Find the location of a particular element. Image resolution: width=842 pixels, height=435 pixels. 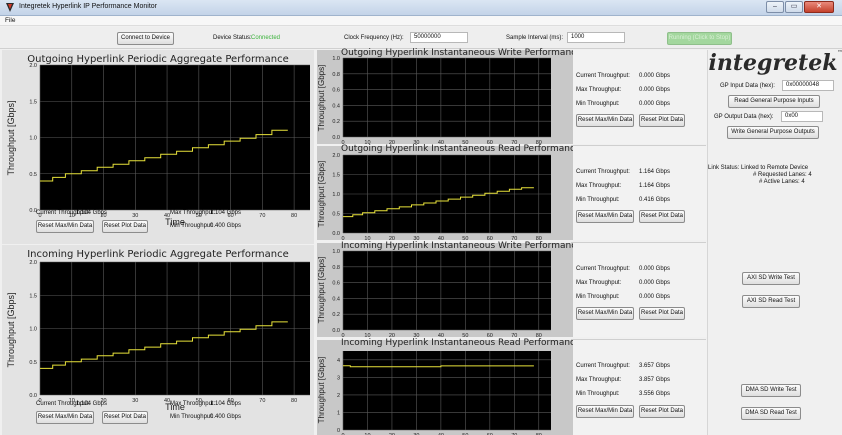

active-lanes-text: # Active Lanes: 4 is located at coordinates (782, 182).